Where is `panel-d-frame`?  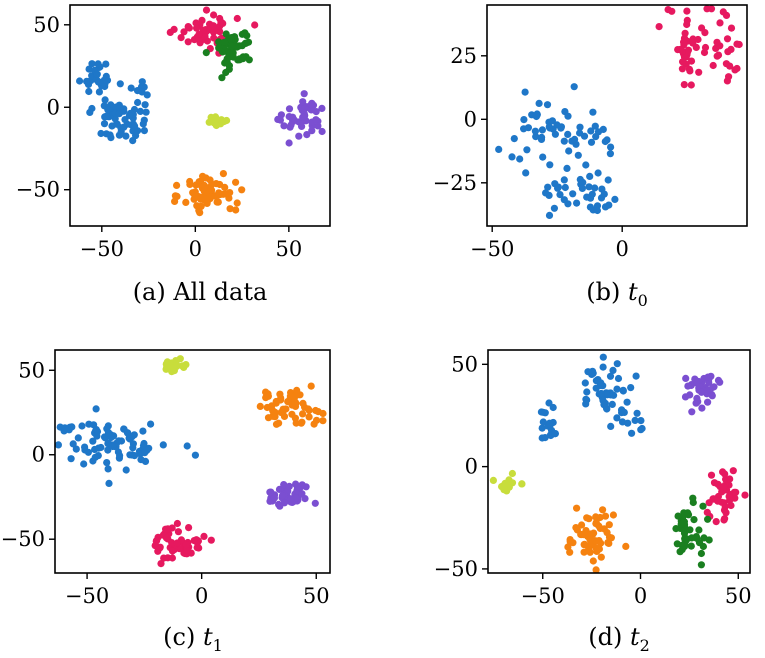
panel-d-frame is located at coordinates (619, 461).